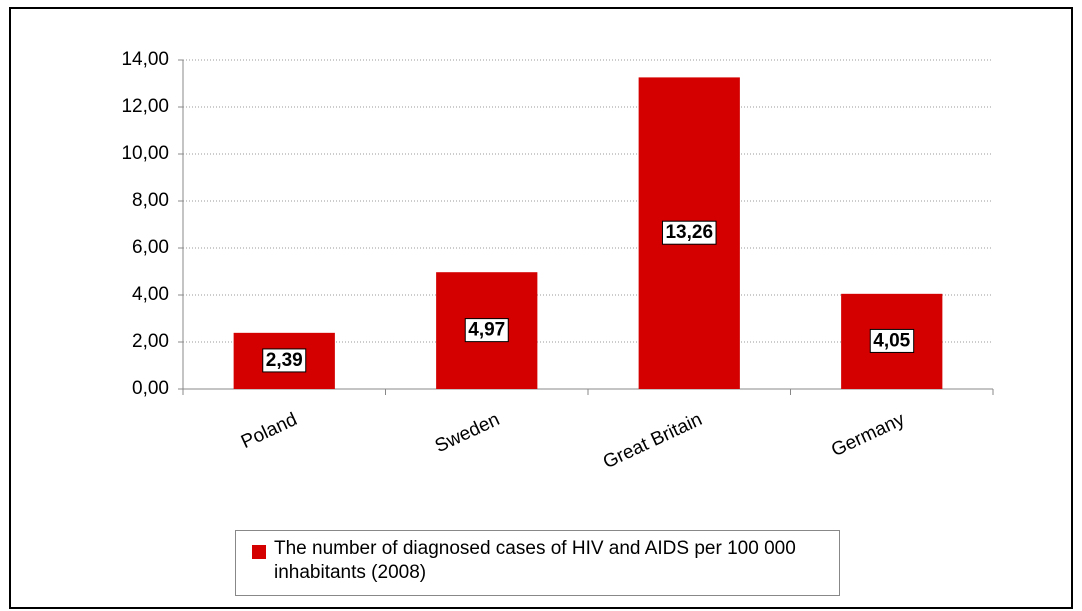  I want to click on data-label: 4,97, so click(486, 330).